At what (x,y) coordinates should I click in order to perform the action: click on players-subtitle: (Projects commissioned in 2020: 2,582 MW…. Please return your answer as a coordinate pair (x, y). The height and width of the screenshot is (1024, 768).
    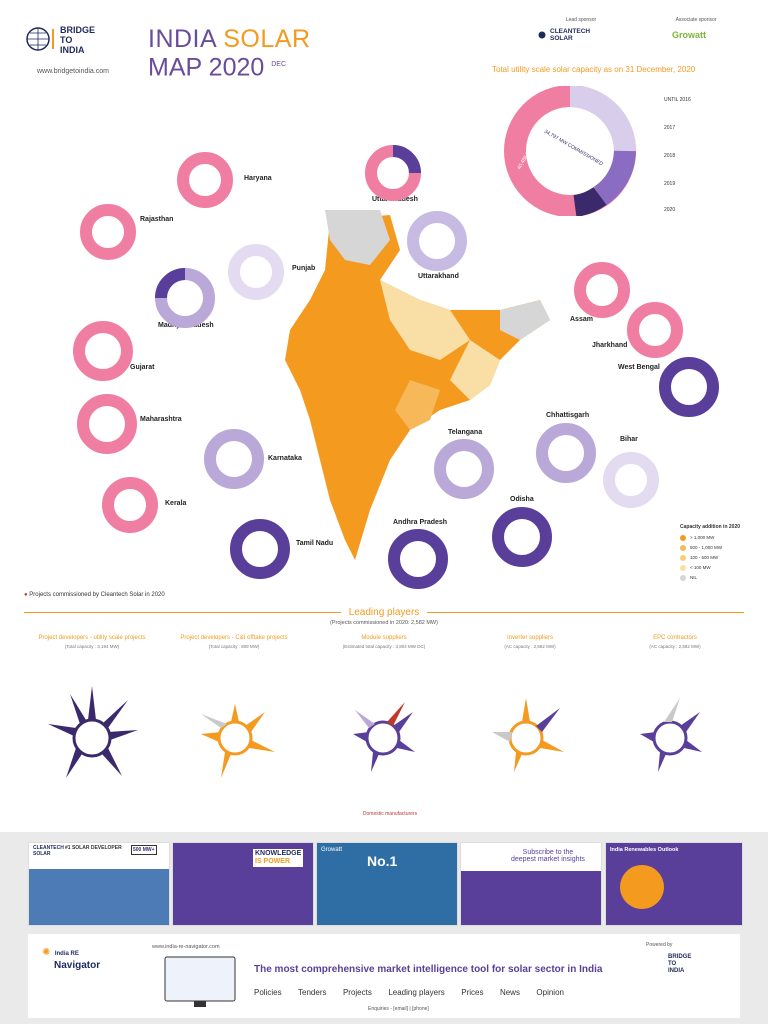
    Looking at the image, I should click on (384, 623).